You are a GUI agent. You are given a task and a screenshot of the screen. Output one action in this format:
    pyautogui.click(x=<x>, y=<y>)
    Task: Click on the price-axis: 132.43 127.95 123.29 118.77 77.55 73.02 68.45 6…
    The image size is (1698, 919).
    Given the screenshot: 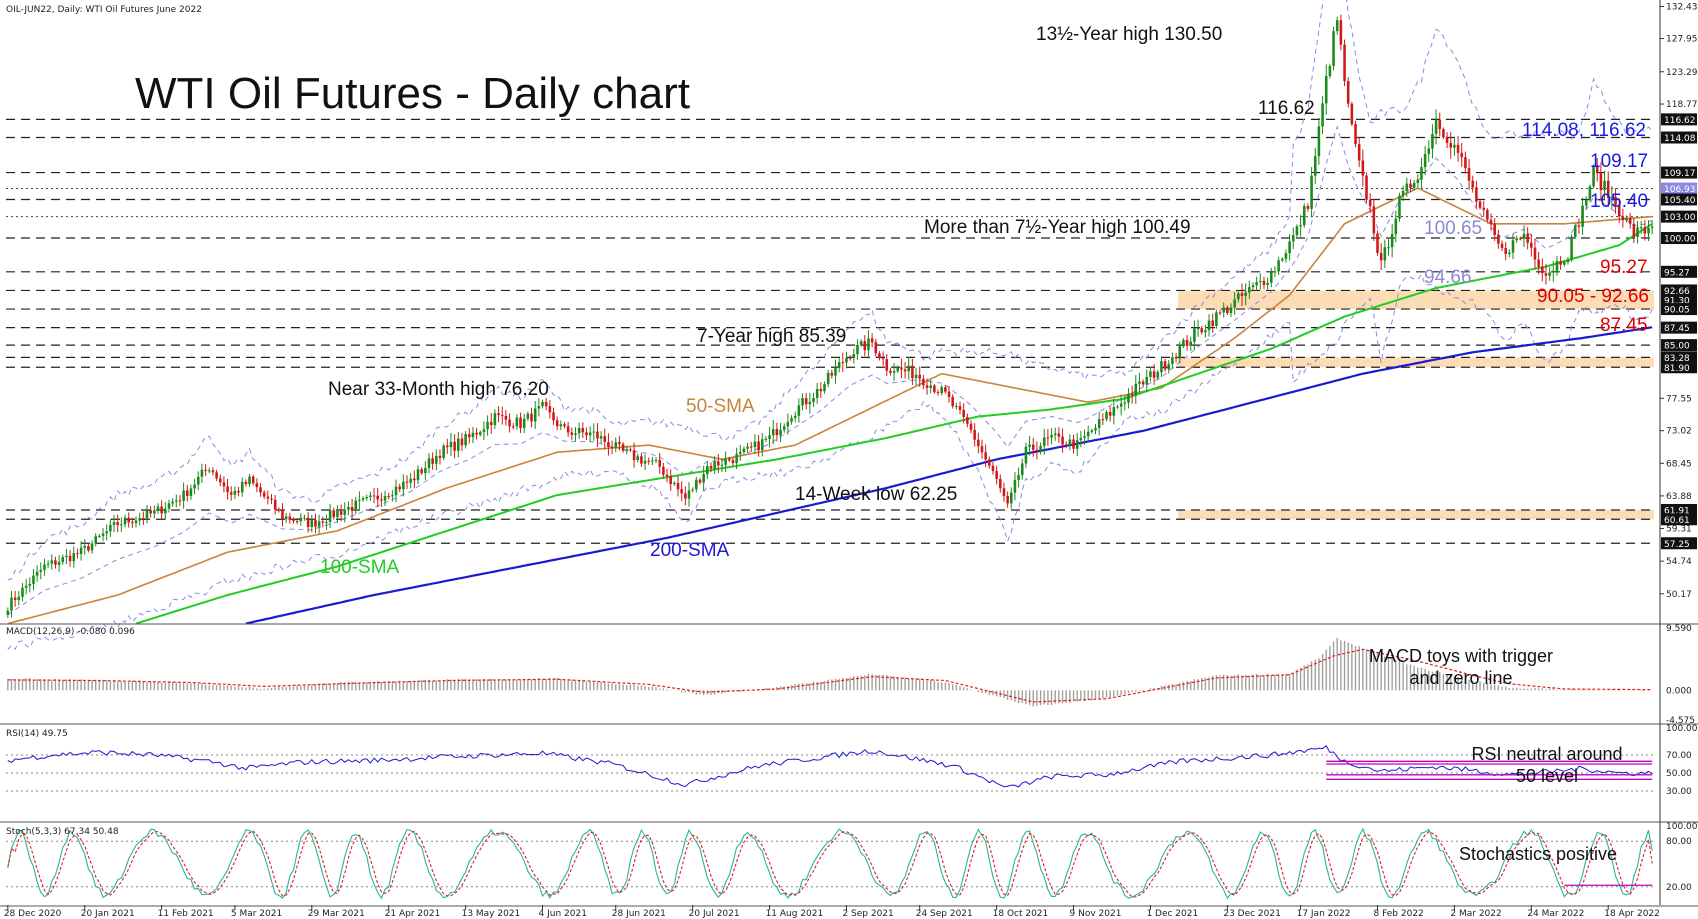 What is the action you would take?
    pyautogui.click(x=1678, y=452)
    